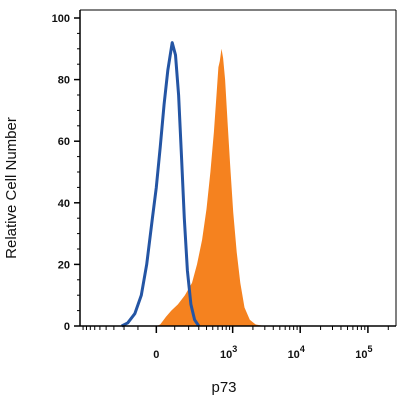 This screenshot has height=405, width=400. I want to click on x-ticks-group: 0 10³ 10⁴ 10⁵, so click(235, 343).